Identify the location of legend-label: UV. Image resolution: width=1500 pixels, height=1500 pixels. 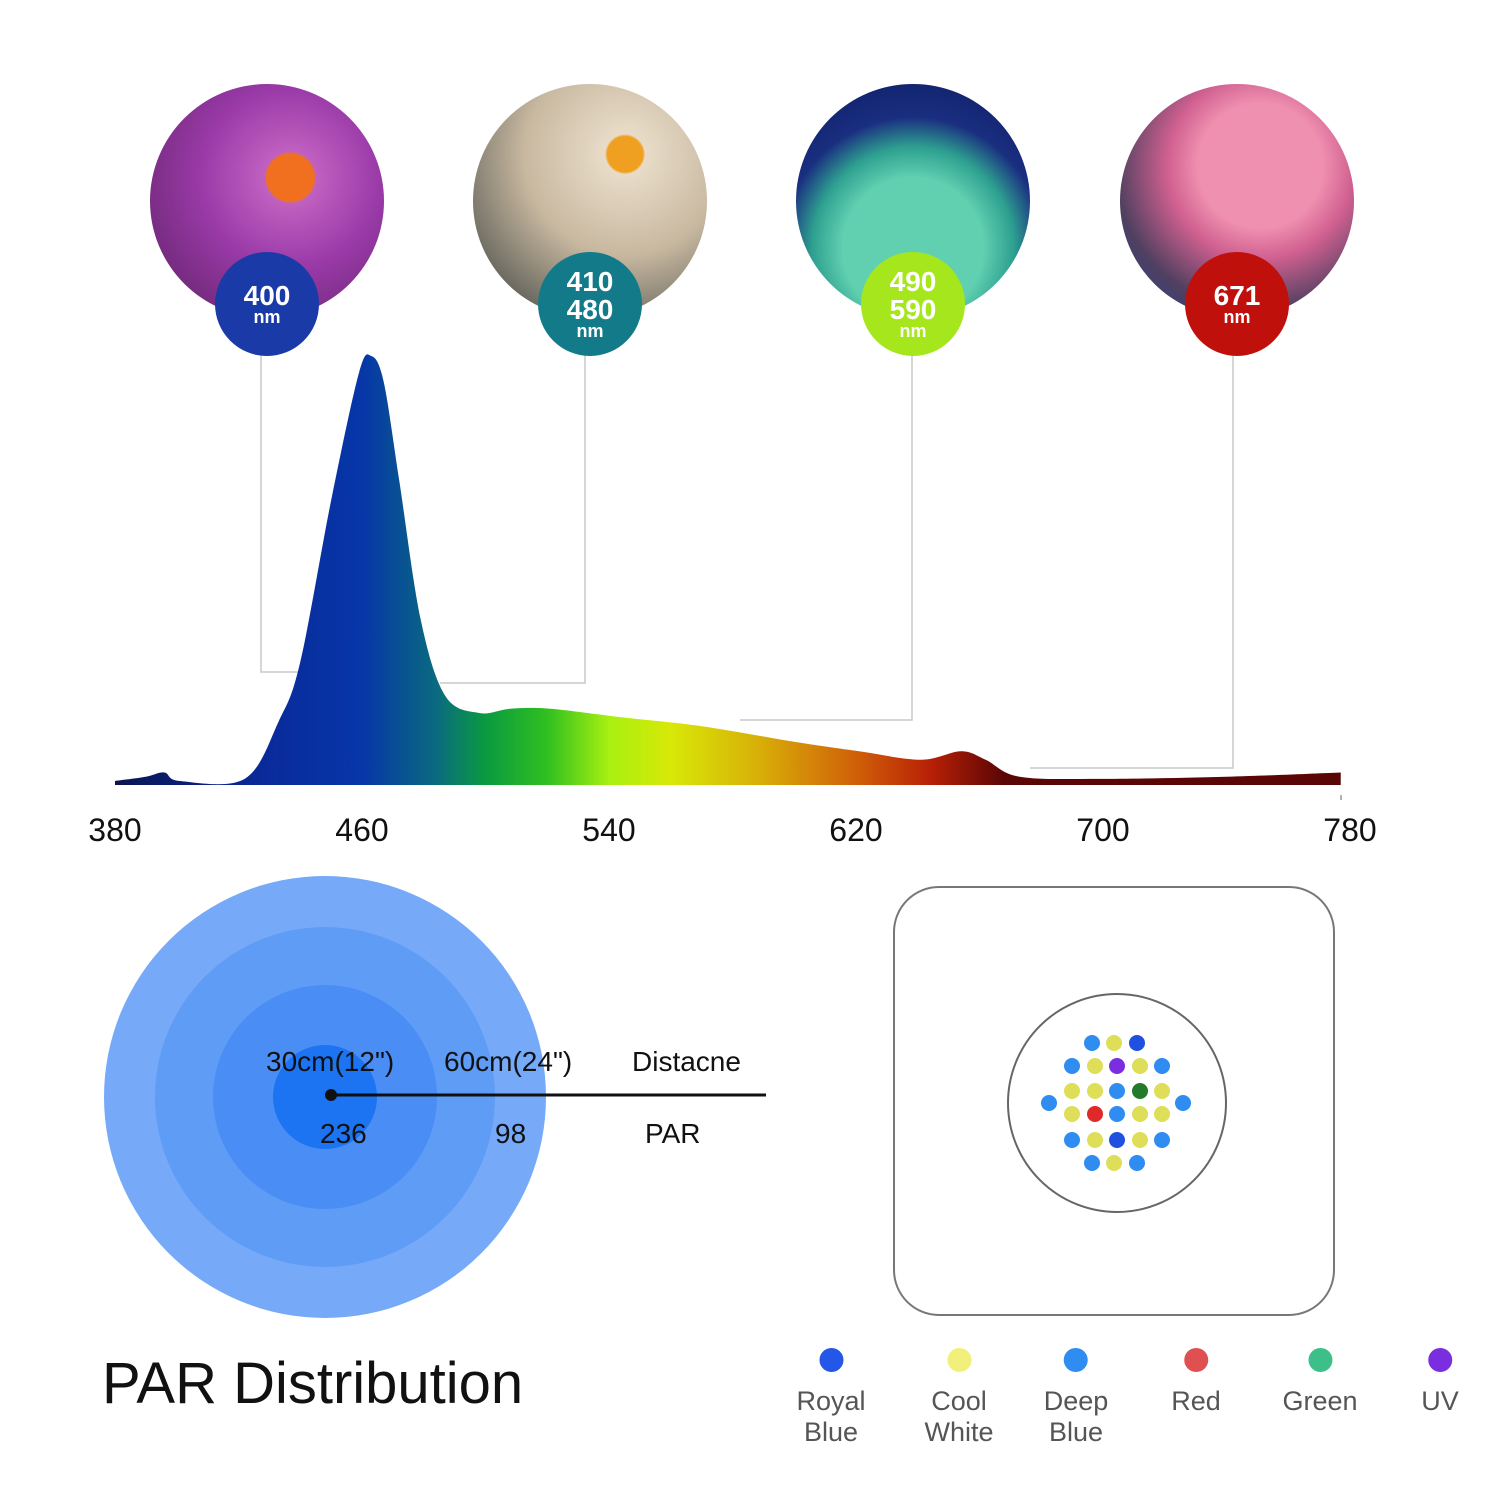
(1440, 1401).